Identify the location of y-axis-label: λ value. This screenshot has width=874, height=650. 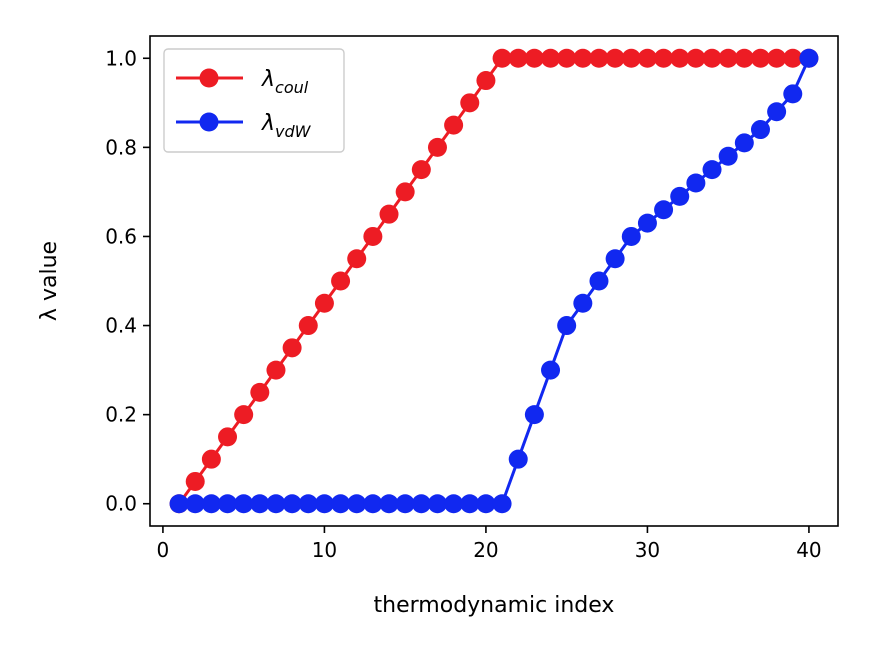
(49, 281).